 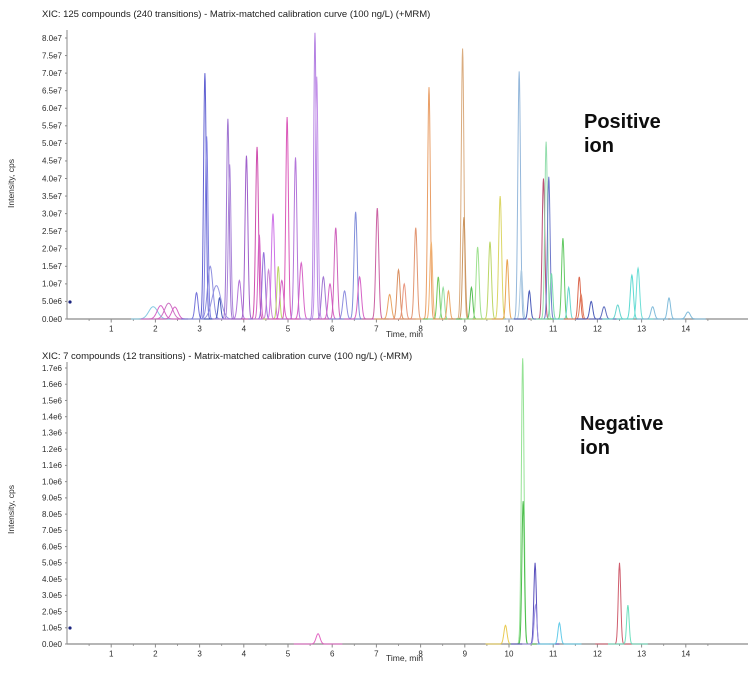 What do you see at coordinates (52, 611) in the screenshot?
I see `y-tick-label: 2.0e5` at bounding box center [52, 611].